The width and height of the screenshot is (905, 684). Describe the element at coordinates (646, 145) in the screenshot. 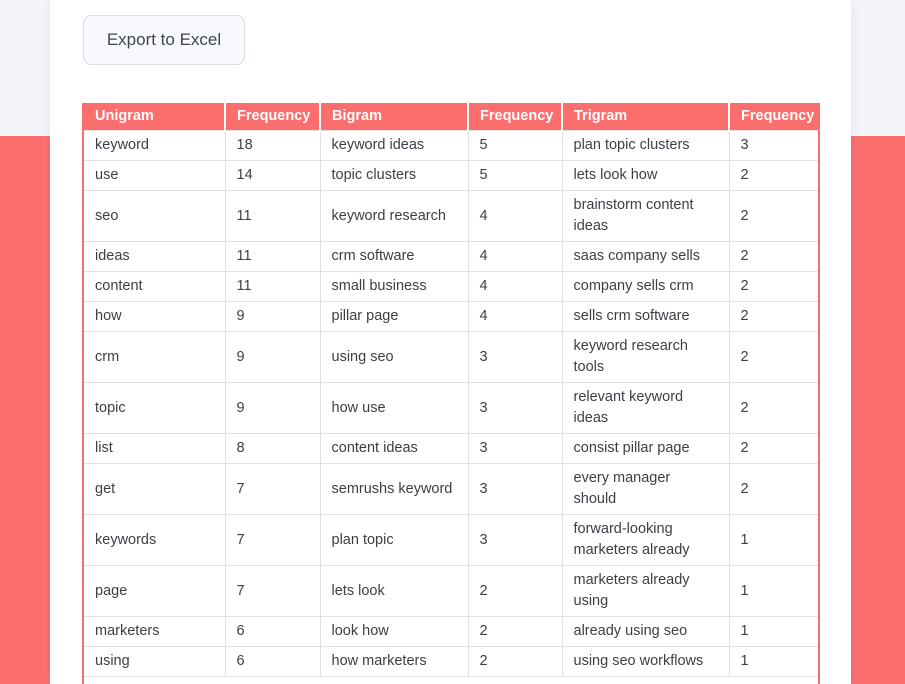

I see `cell-trigram: plan topic clusters` at that location.